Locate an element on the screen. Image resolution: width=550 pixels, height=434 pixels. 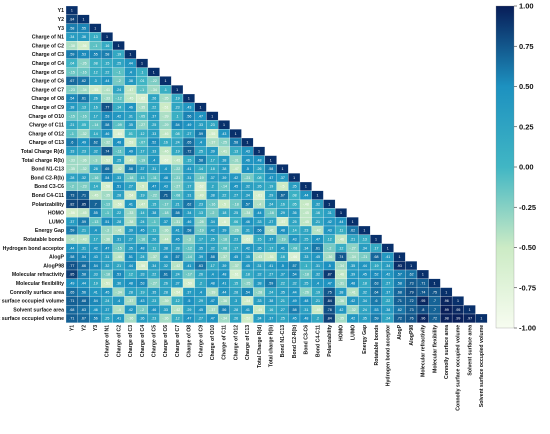
cell-value-label: .84 is located at coordinates (329, 301).